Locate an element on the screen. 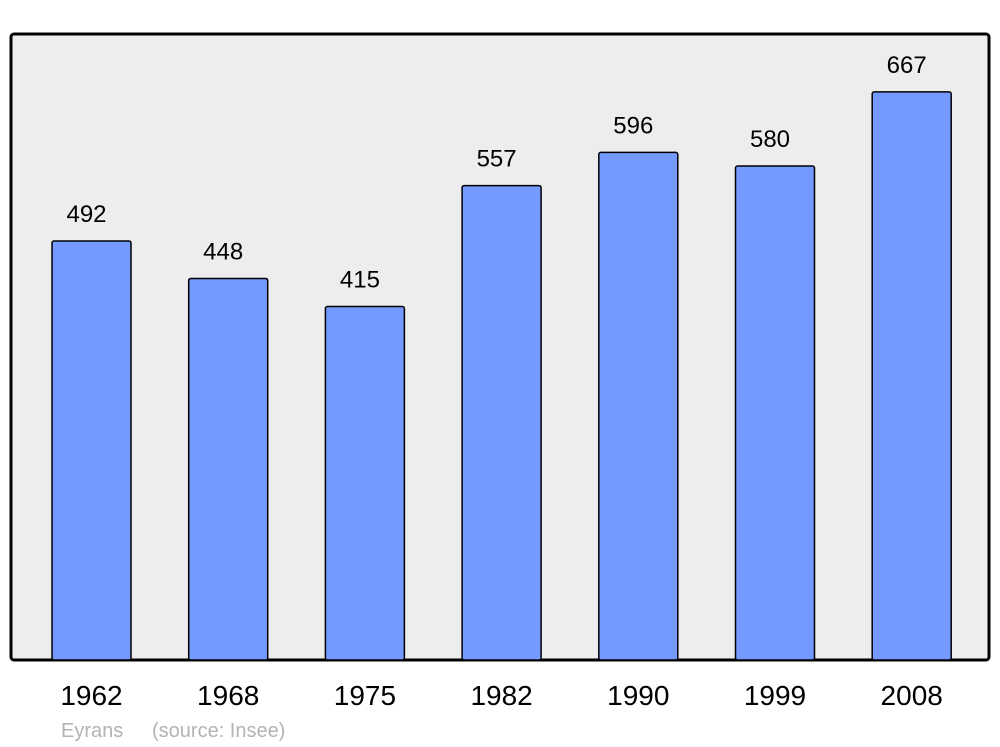  bar-2008 is located at coordinates (911, 376).